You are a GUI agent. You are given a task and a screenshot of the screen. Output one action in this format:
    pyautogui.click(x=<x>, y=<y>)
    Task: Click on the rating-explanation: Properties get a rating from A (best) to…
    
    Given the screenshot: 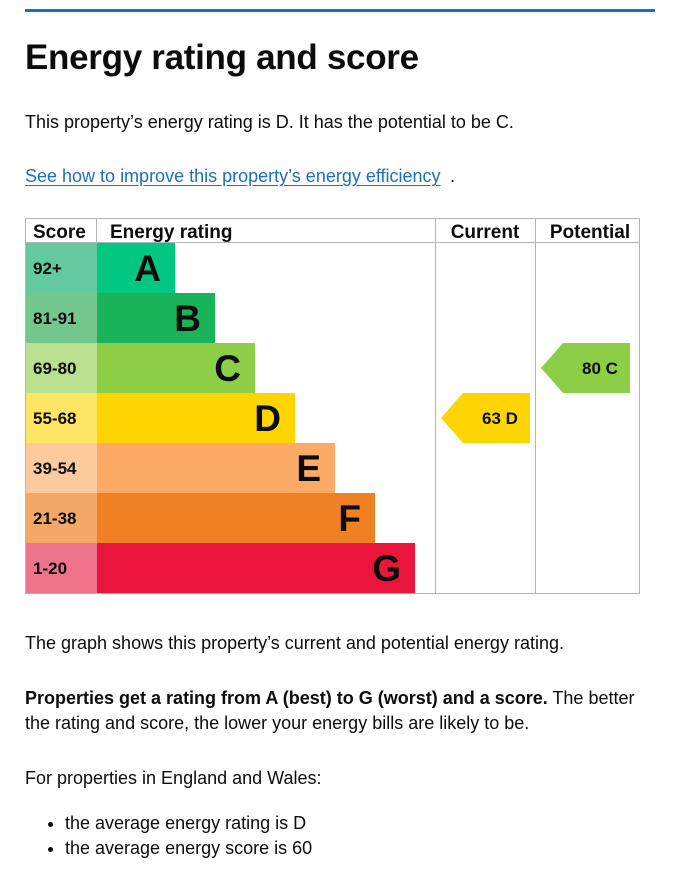 What is the action you would take?
    pyautogui.click(x=335, y=711)
    